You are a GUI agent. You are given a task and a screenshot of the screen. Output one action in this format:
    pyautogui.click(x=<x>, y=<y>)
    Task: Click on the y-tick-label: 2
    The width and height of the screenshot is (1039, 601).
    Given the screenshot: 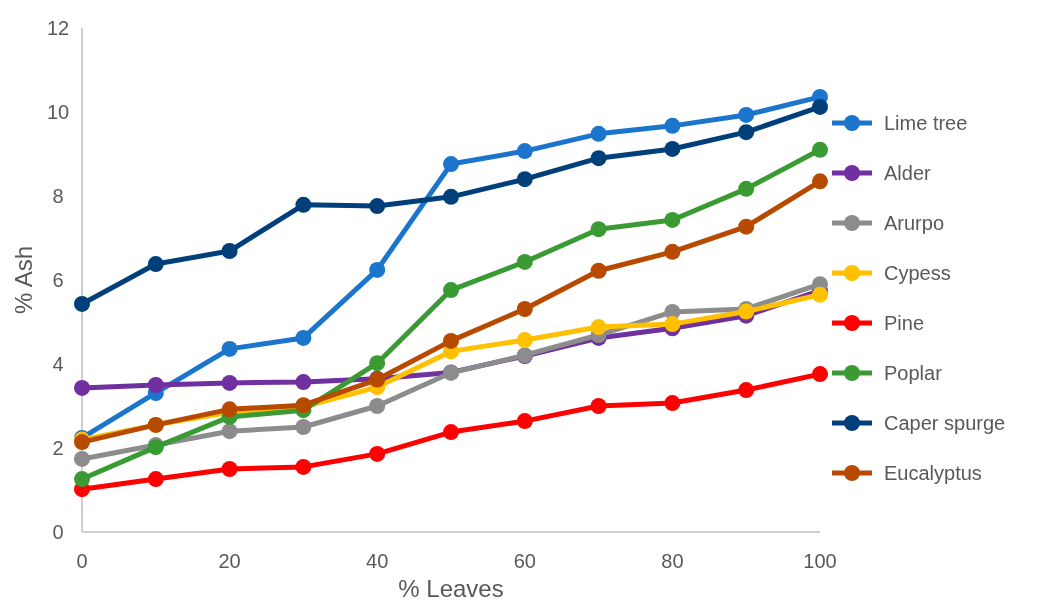 What is the action you would take?
    pyautogui.click(x=58, y=448)
    